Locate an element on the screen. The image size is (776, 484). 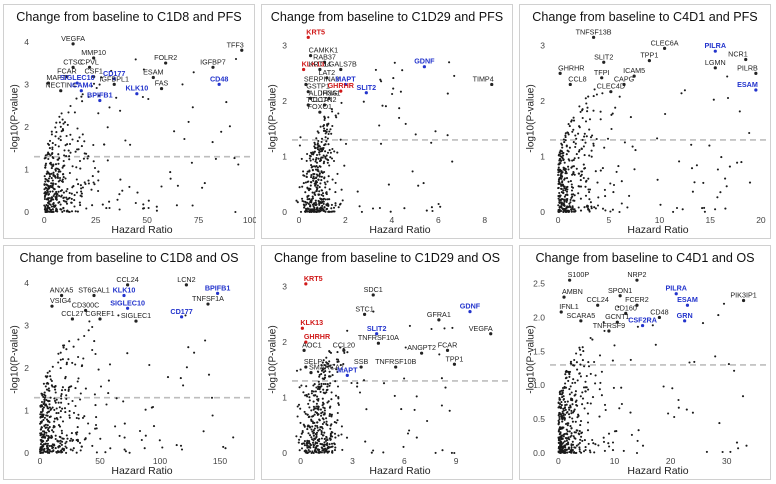
gene-label: KRT5 is located at coordinates (313, 278).